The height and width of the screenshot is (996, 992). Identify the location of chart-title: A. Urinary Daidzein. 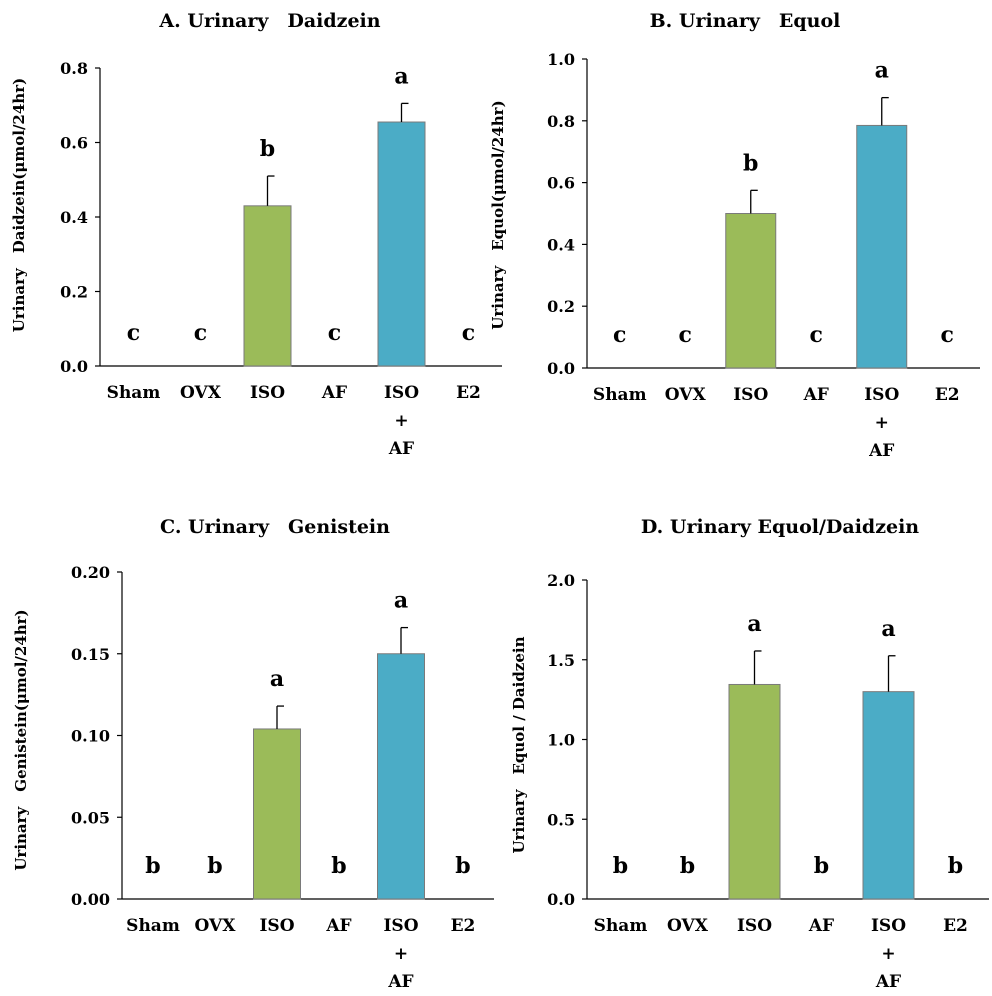
(269, 21).